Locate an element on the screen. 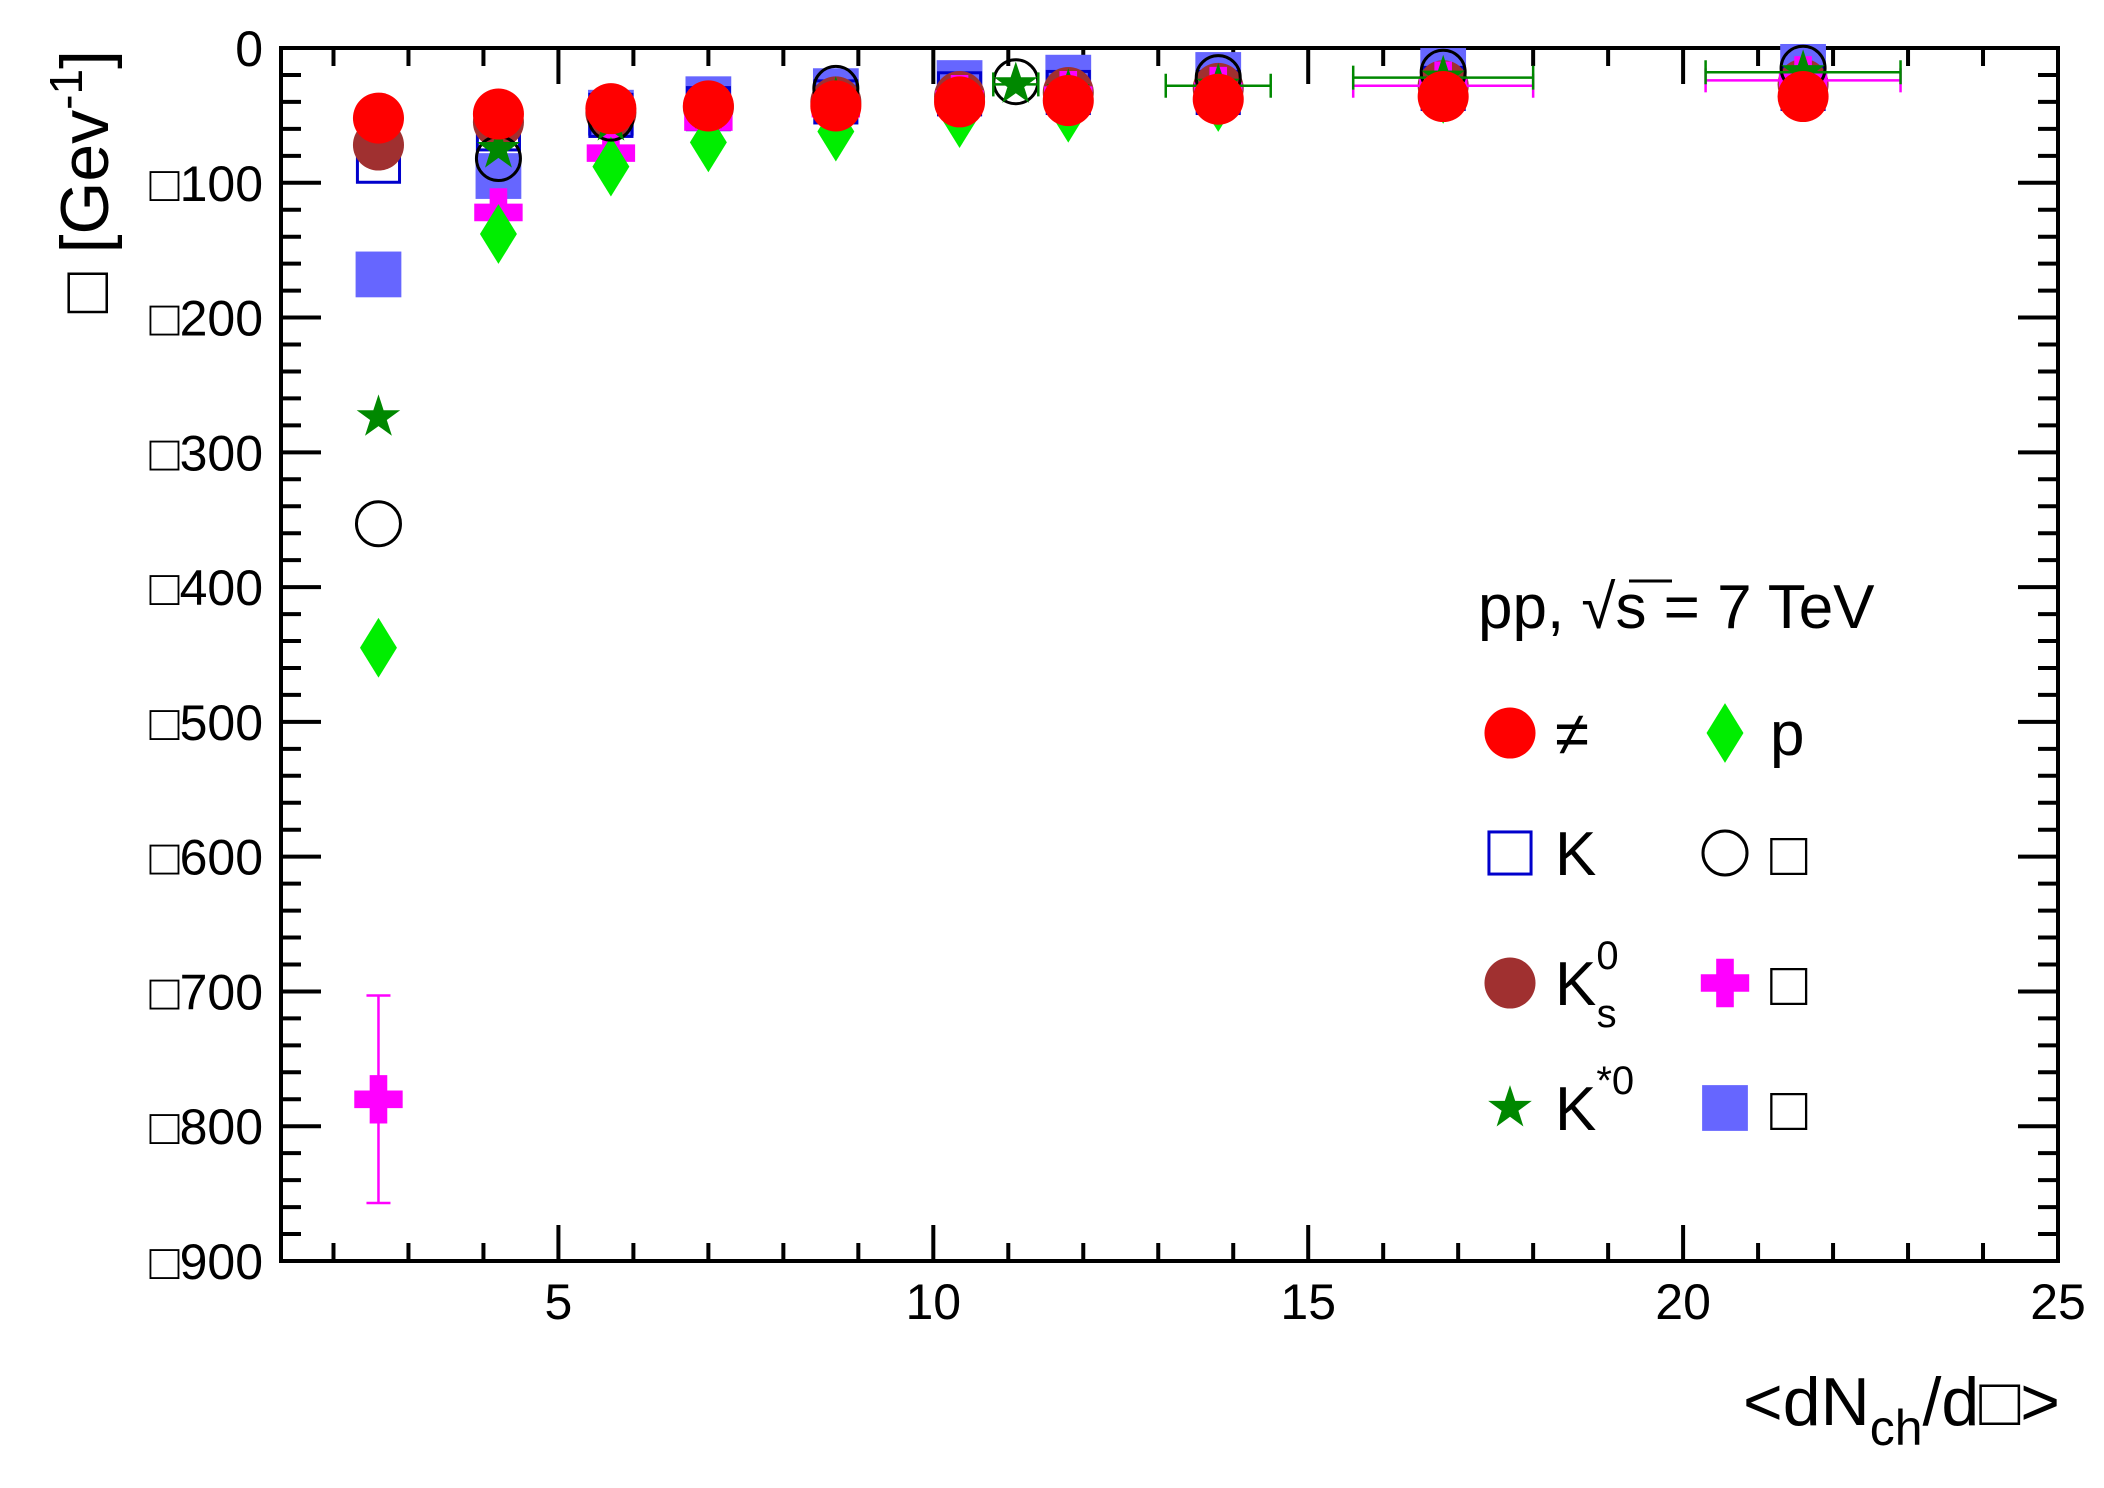  legend-item: K is located at coordinates (1541, 854).